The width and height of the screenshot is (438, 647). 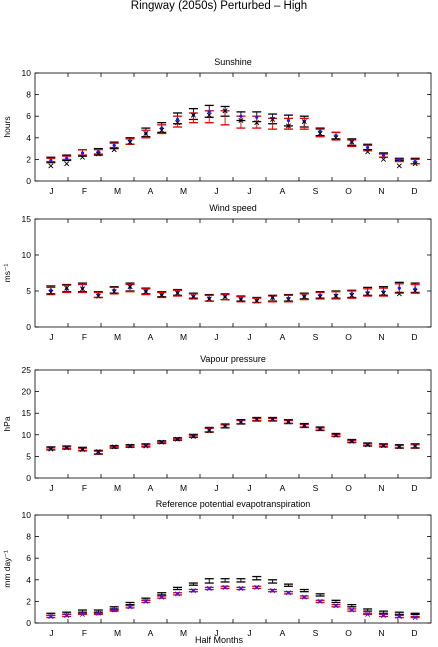 What do you see at coordinates (316, 633) in the screenshot?
I see `x-tick-label: S` at bounding box center [316, 633].